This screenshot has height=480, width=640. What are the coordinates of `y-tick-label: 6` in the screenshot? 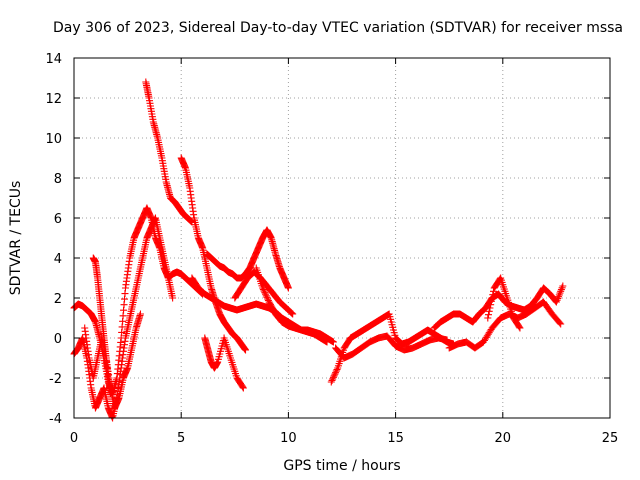 It's located at (58, 219).